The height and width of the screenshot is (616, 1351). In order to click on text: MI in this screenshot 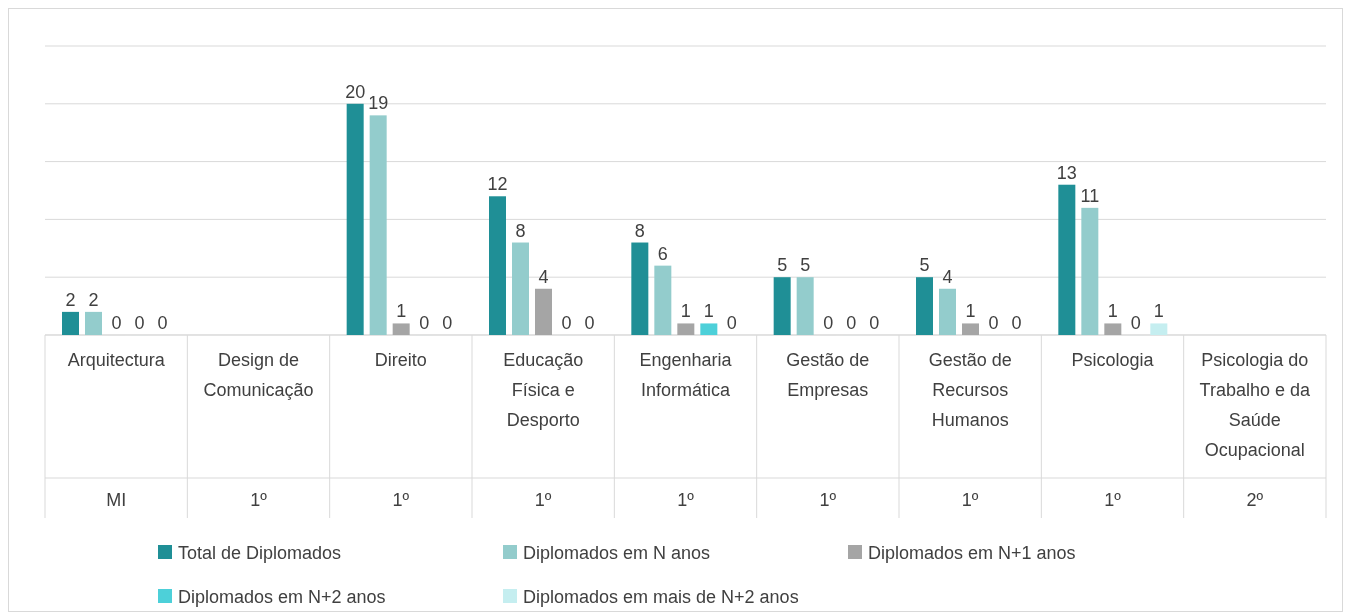, I will do `click(116, 500)`.